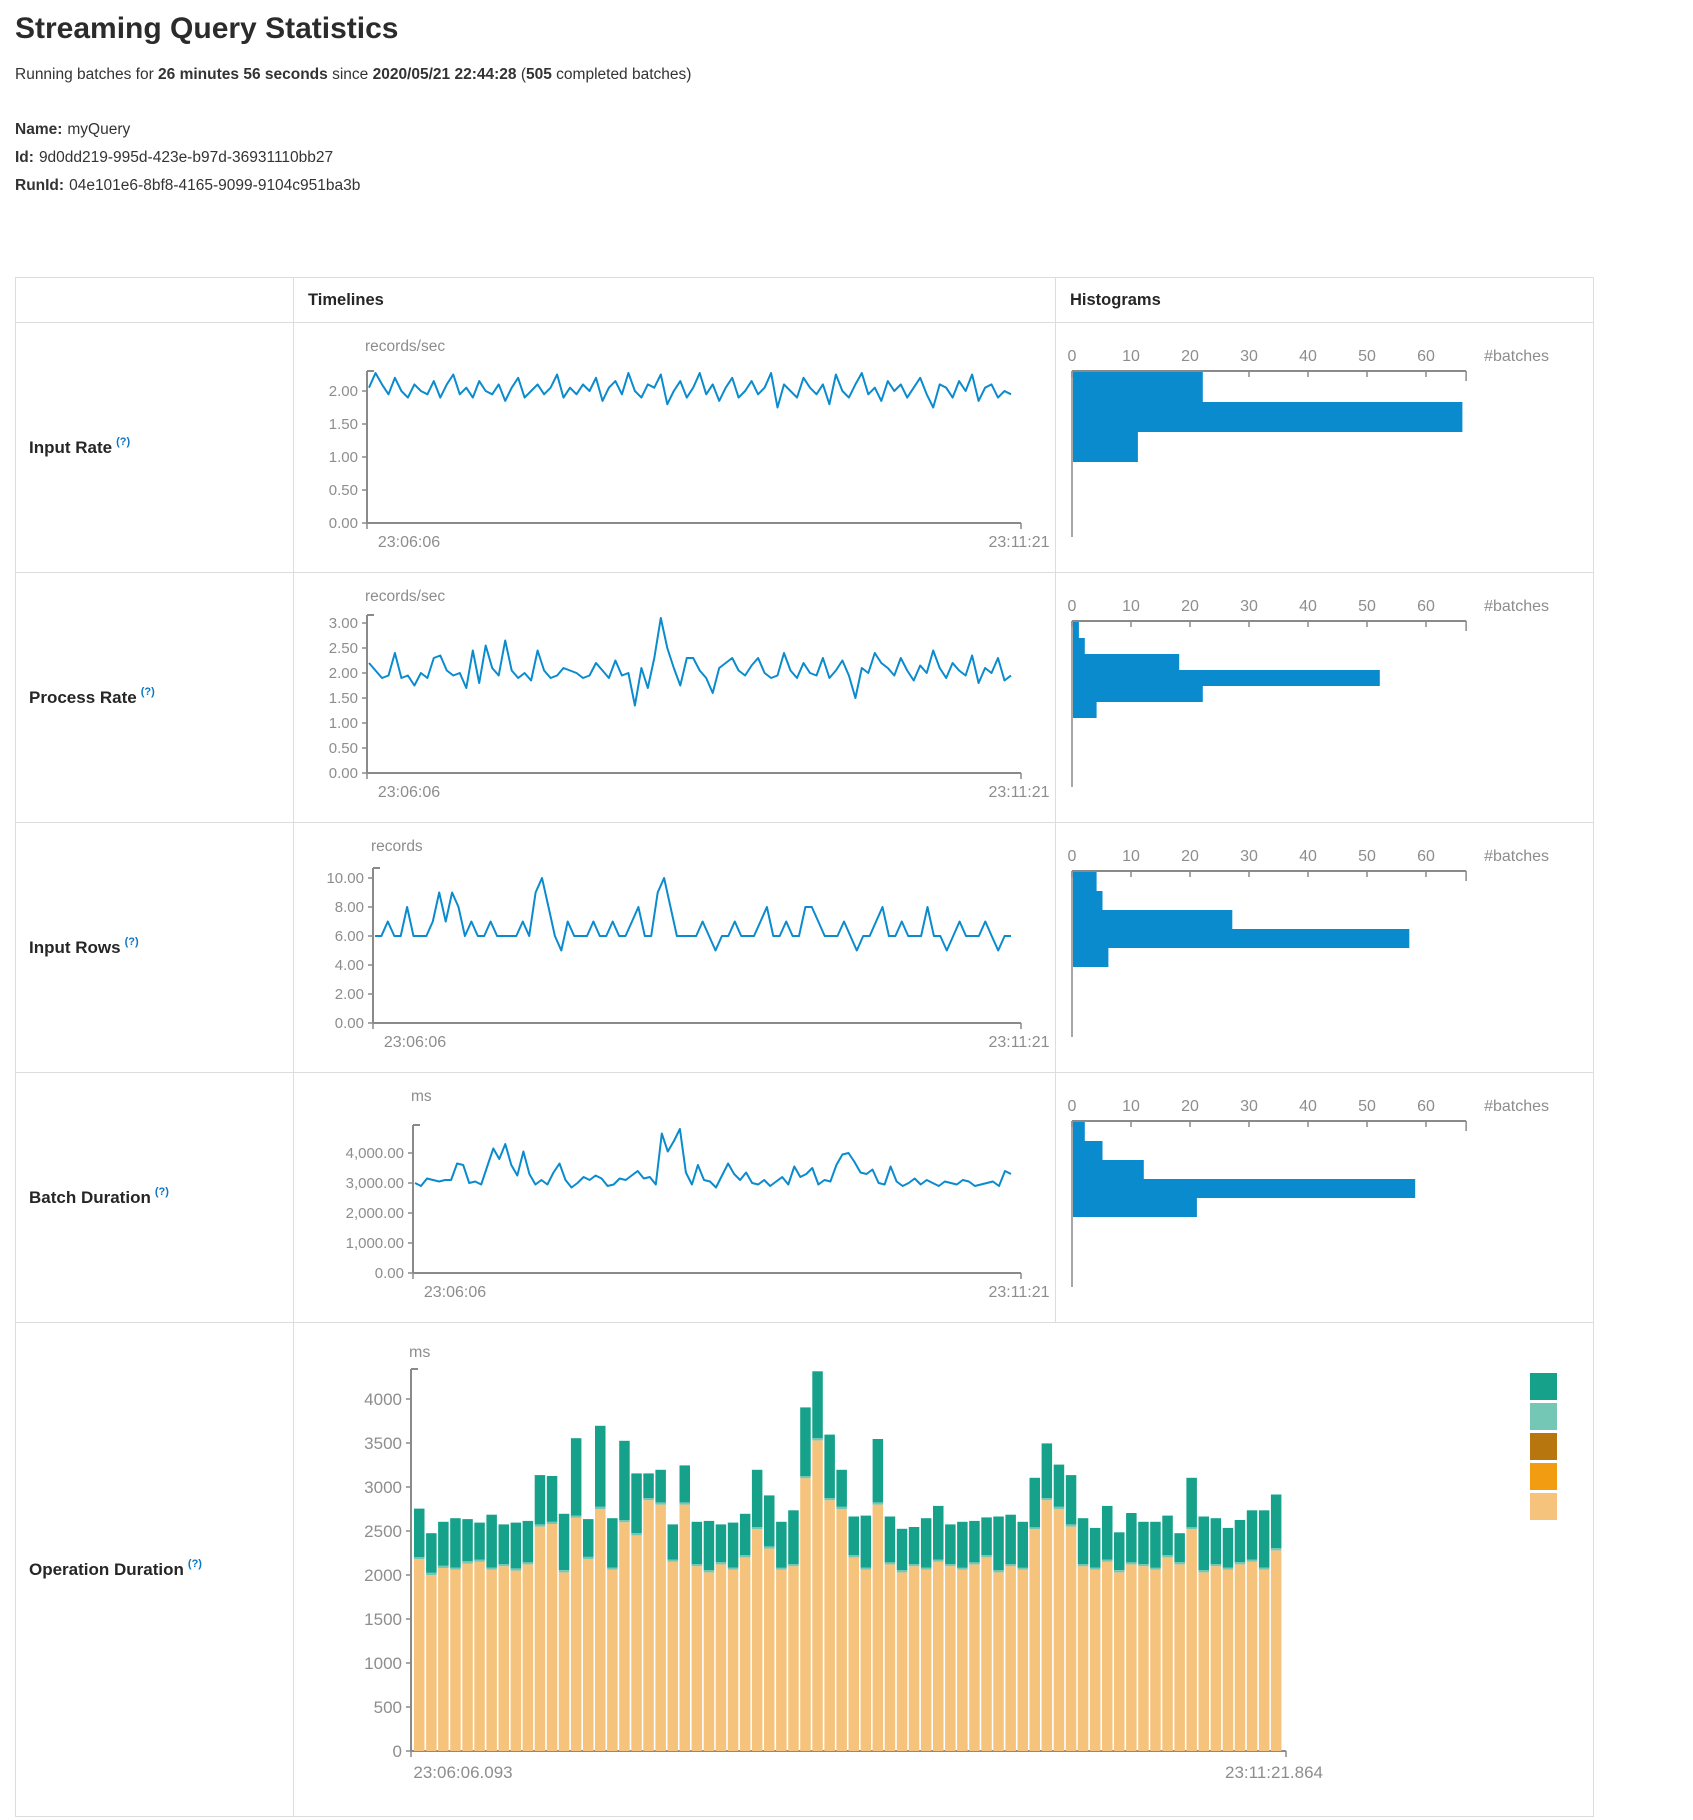  Describe the element at coordinates (73, 129) in the screenshot. I see `query-name-line: Name: myQuery` at that location.